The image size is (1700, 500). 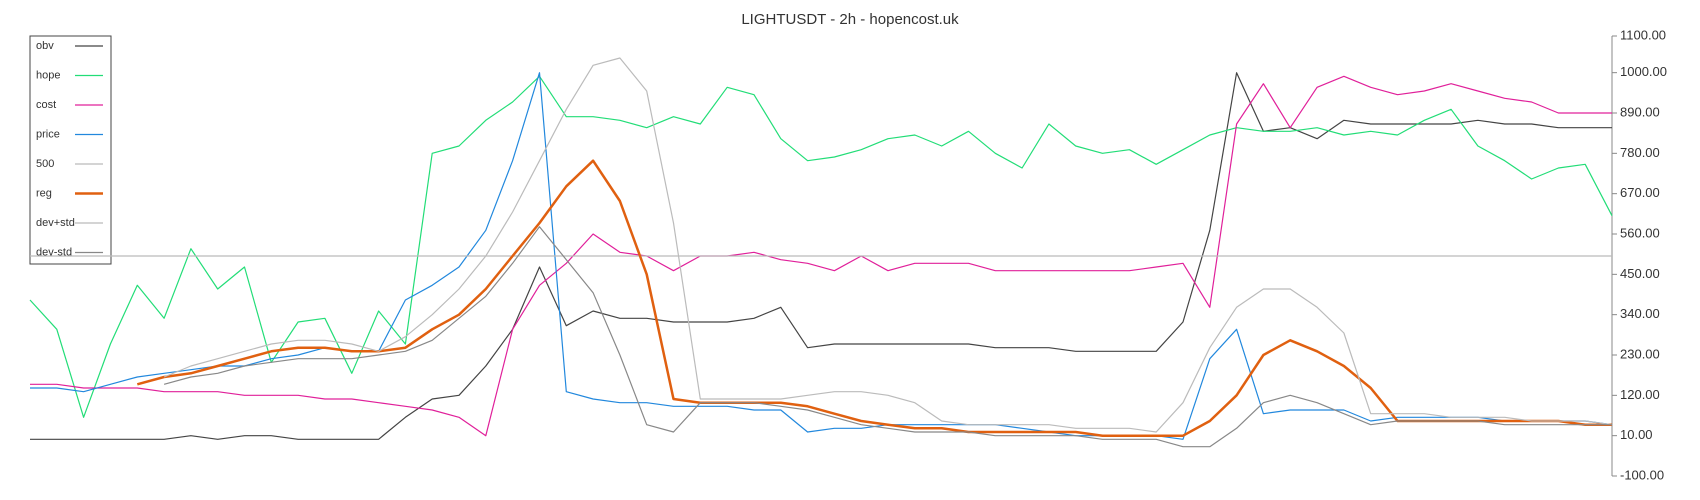 What do you see at coordinates (1640, 273) in the screenshot?
I see `y-tick-label: 450.00` at bounding box center [1640, 273].